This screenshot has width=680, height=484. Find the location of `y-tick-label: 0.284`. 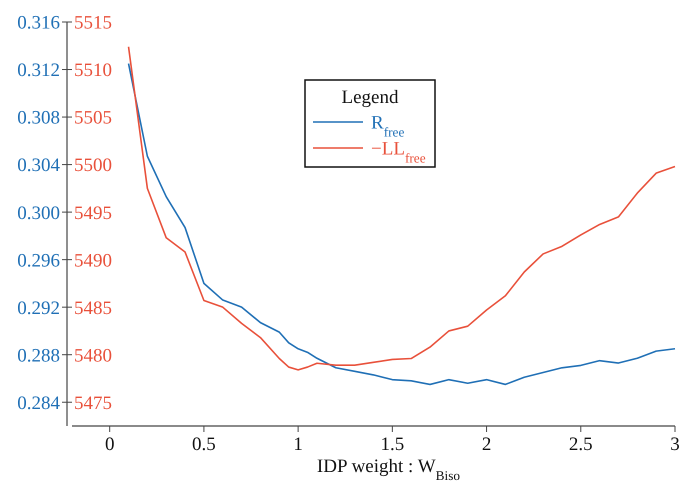

y-tick-label: 0.284 is located at coordinates (38, 403).